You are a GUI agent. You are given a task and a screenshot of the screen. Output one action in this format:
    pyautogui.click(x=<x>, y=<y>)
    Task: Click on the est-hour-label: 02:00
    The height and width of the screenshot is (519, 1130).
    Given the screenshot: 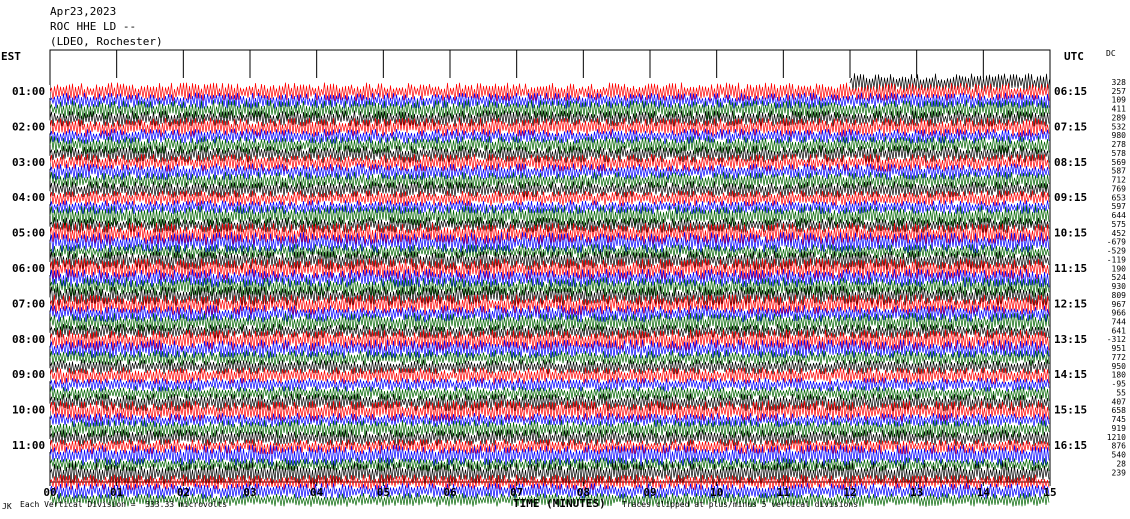 What is the action you would take?
    pyautogui.click(x=28, y=126)
    